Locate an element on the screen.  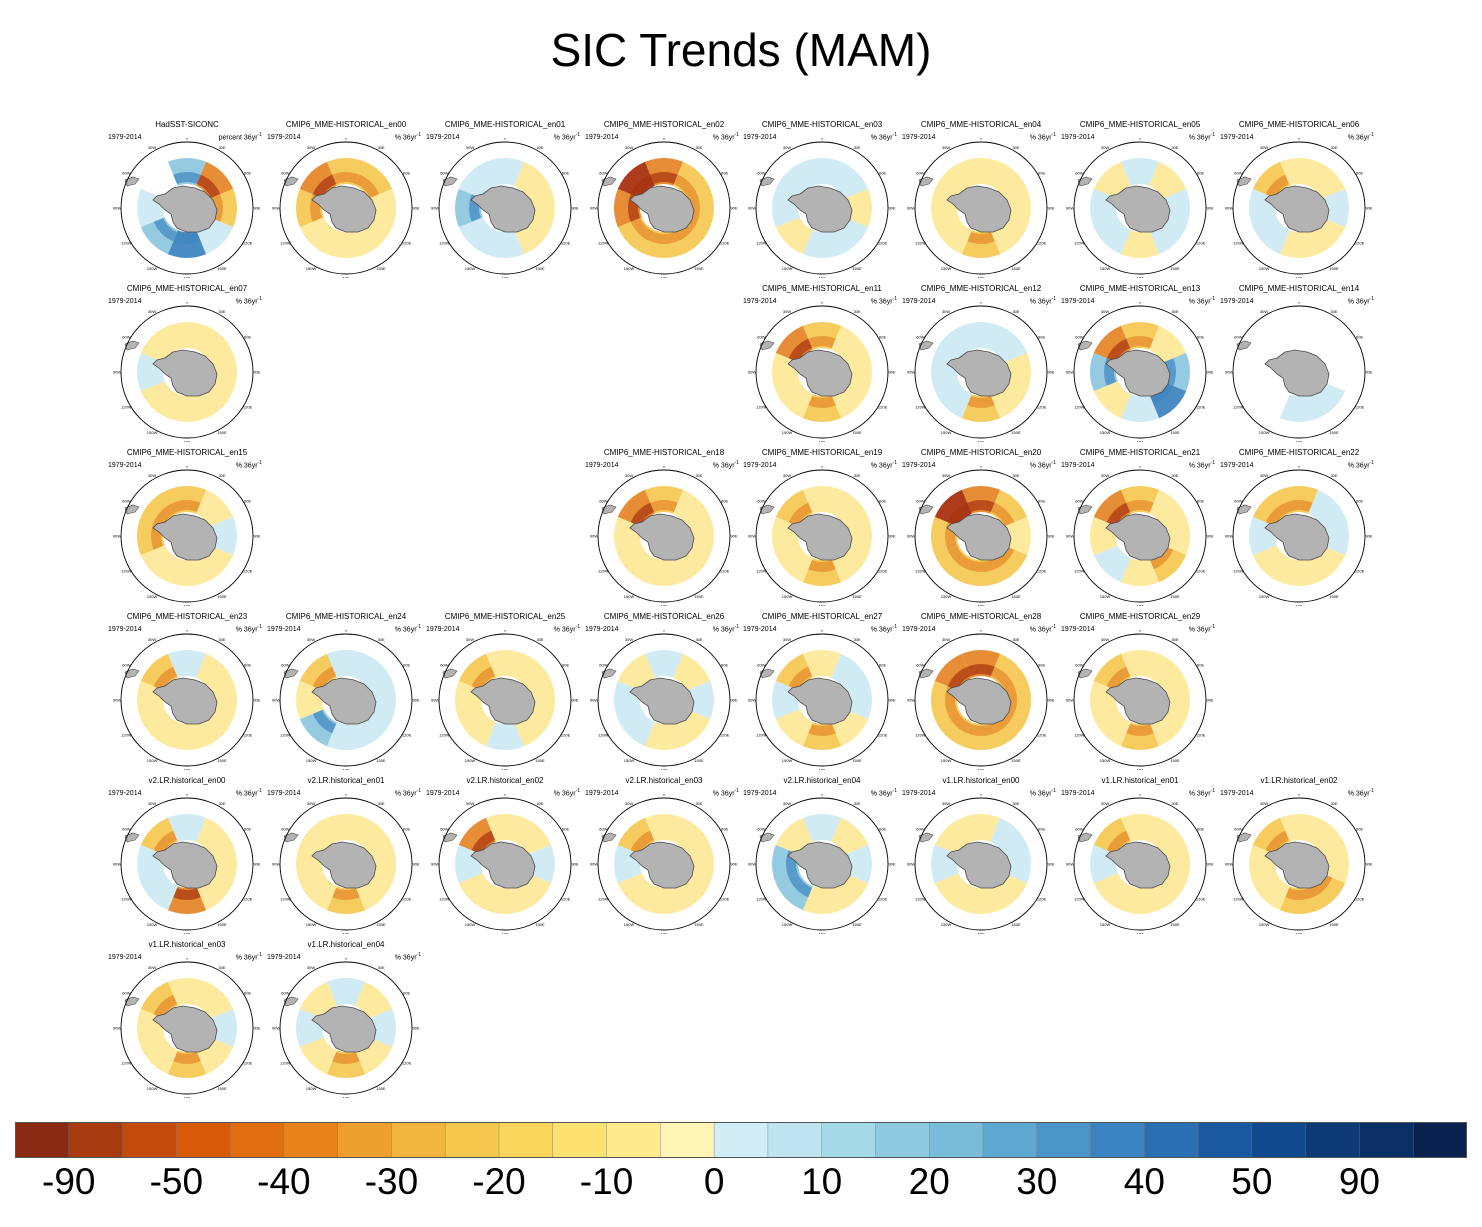
panel-title: CMIP6_MME-HISTORICAL_en26 is located at coordinates (664, 616).